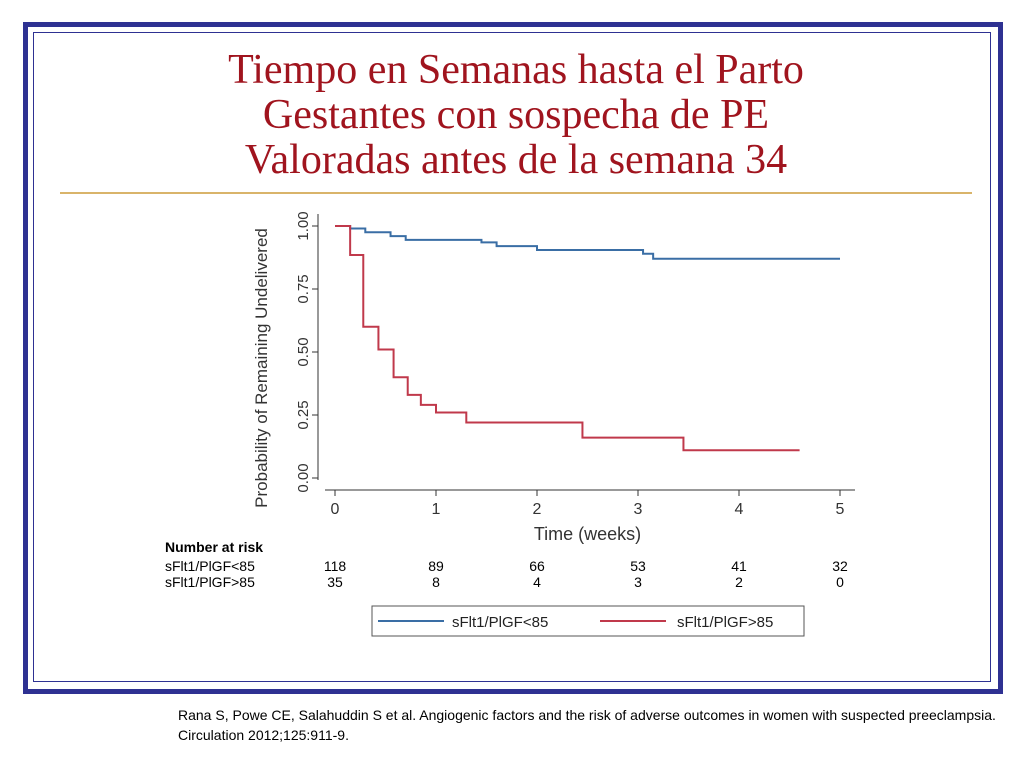  Describe the element at coordinates (210, 566) in the screenshot. I see `risk-table-row-label: sFlt1/PlGF<85` at that location.